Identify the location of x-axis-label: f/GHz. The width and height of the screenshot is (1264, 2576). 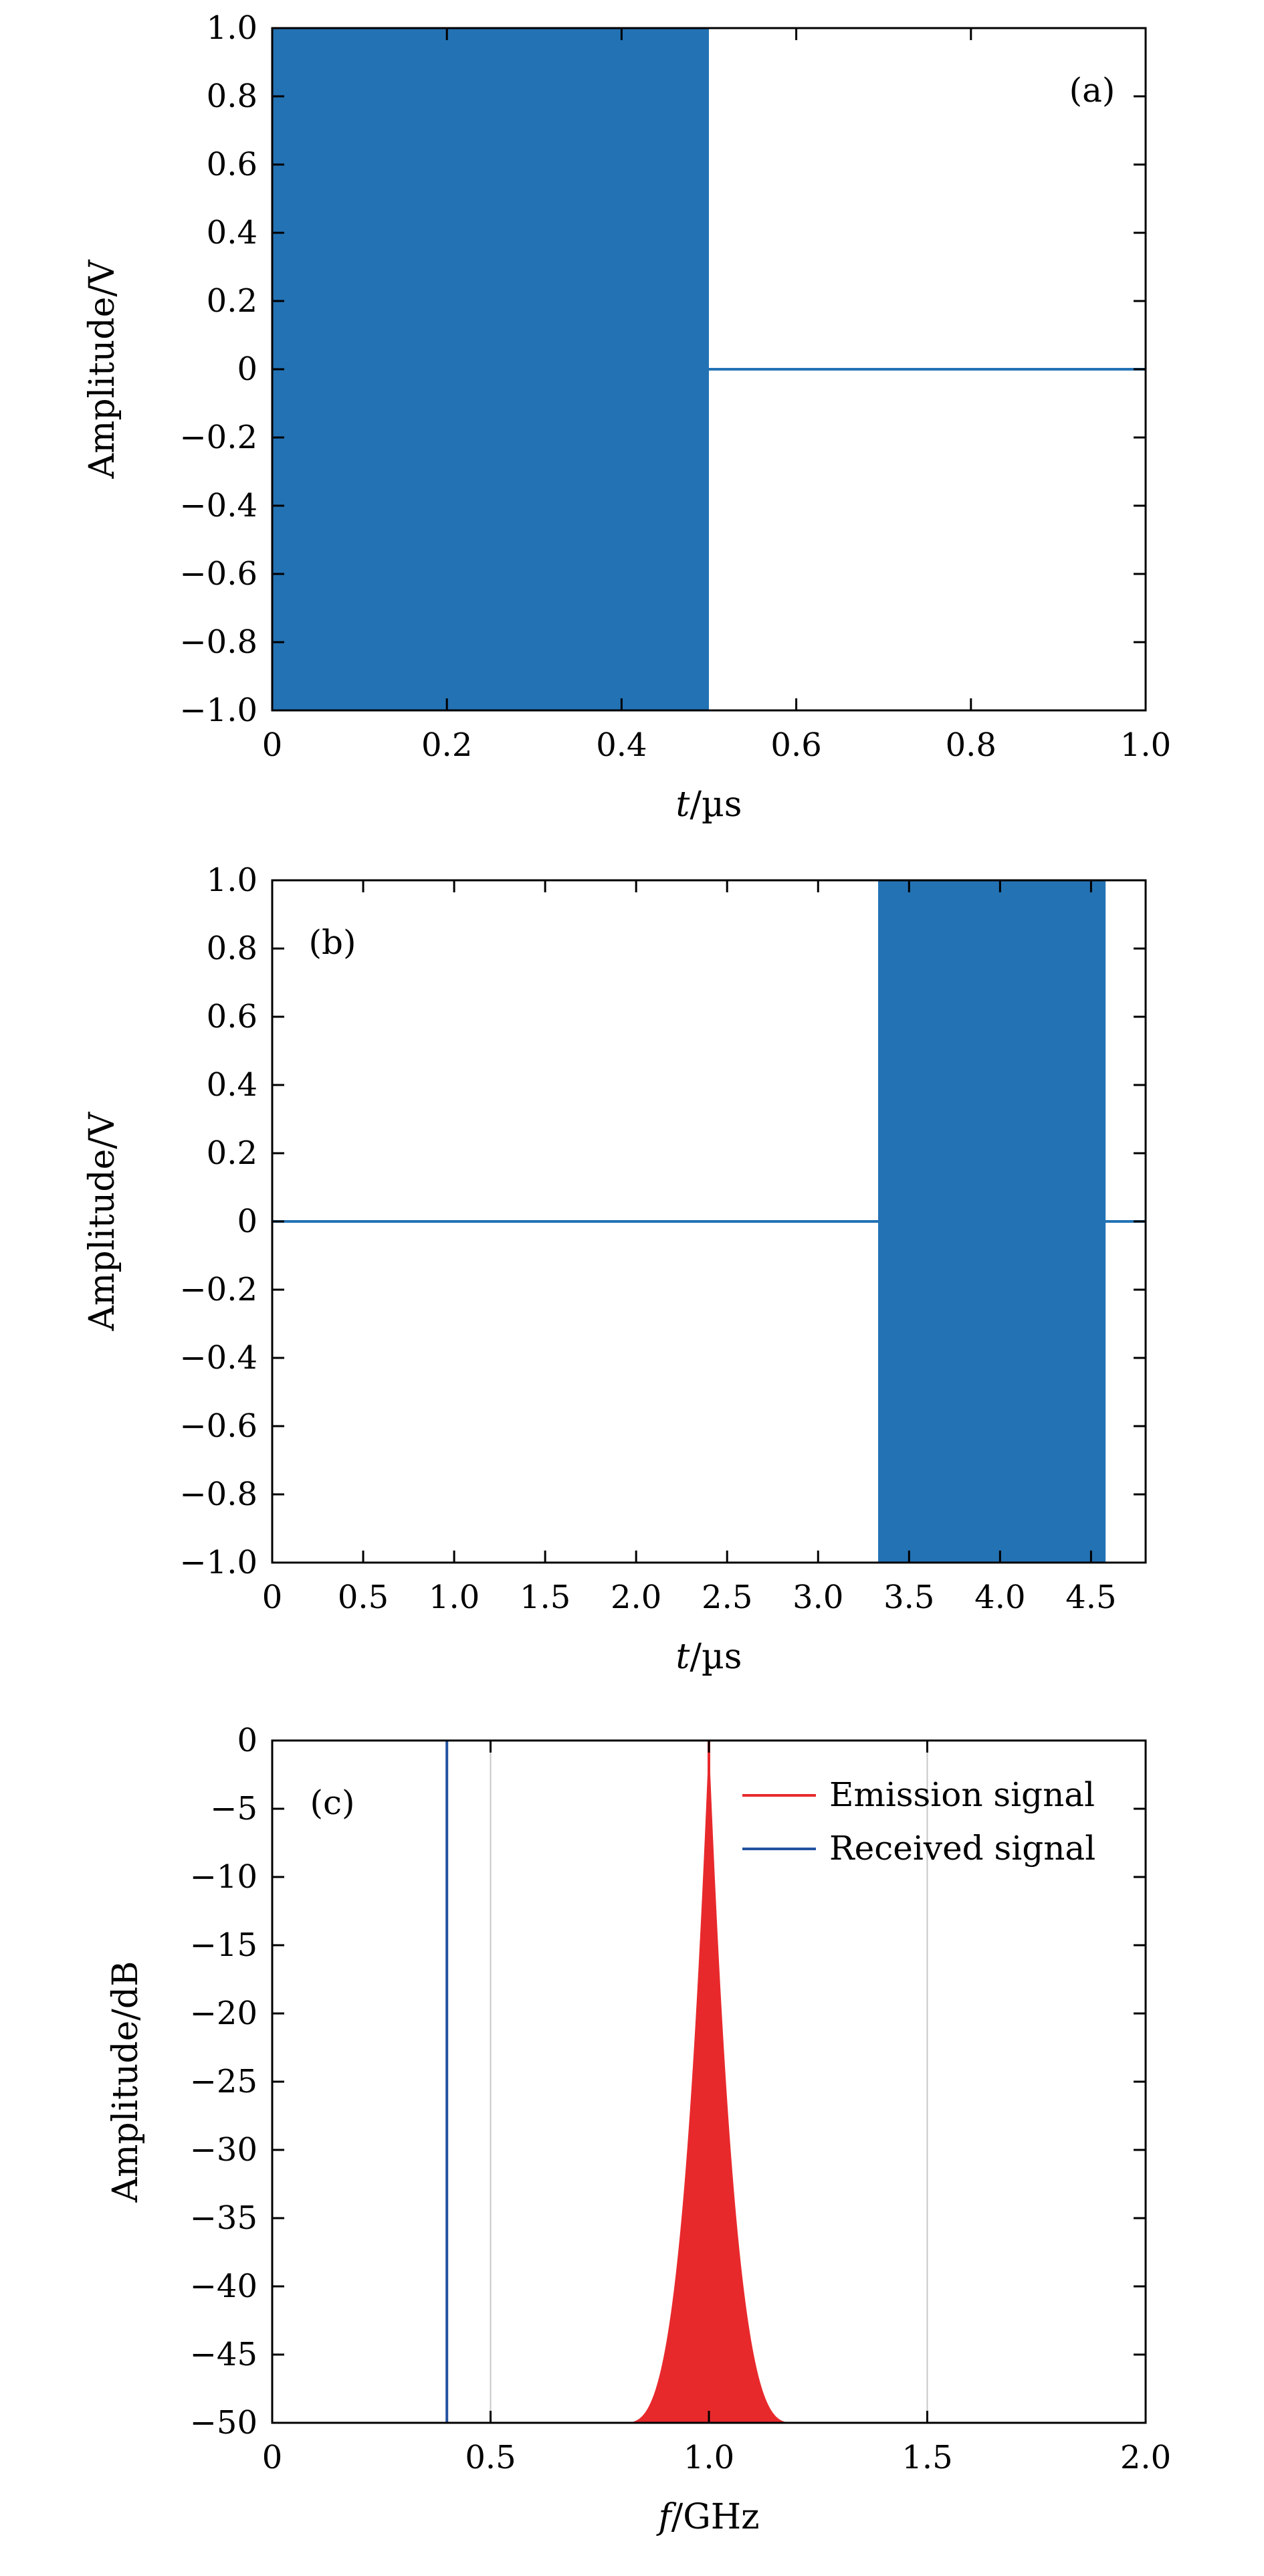
(707, 2517).